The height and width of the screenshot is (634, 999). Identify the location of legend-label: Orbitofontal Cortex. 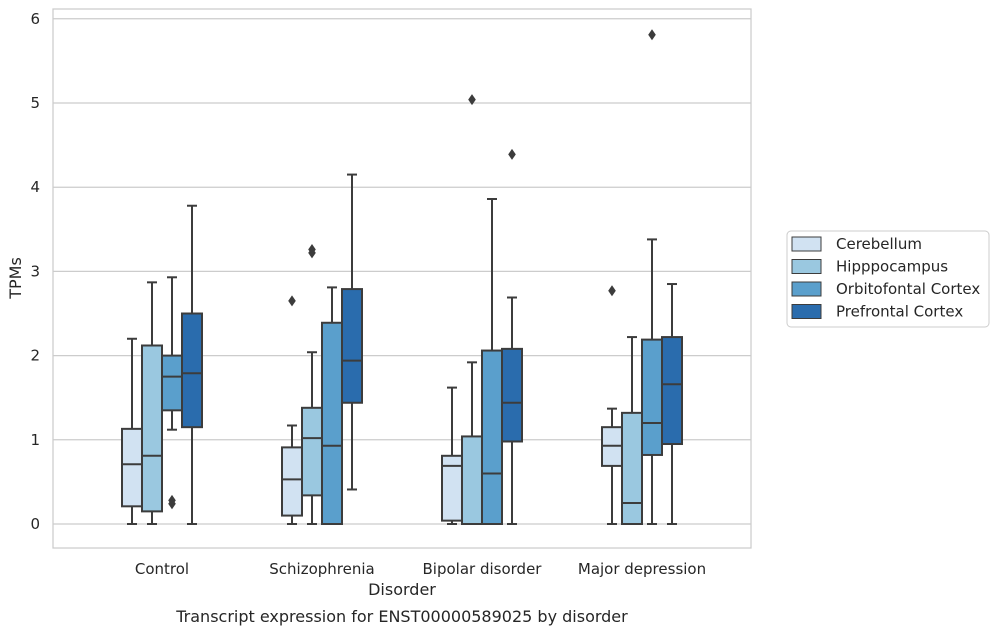
(908, 289).